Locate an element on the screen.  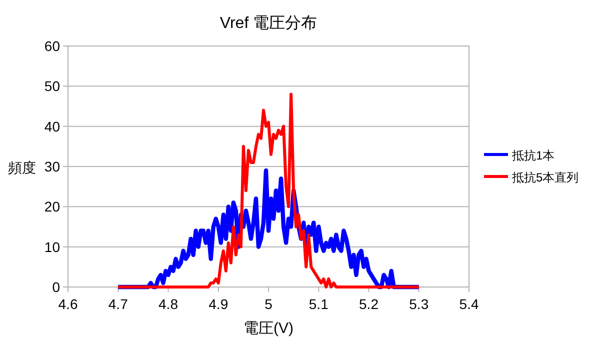
y-axis-title: 頻度 is located at coordinates (22, 168).